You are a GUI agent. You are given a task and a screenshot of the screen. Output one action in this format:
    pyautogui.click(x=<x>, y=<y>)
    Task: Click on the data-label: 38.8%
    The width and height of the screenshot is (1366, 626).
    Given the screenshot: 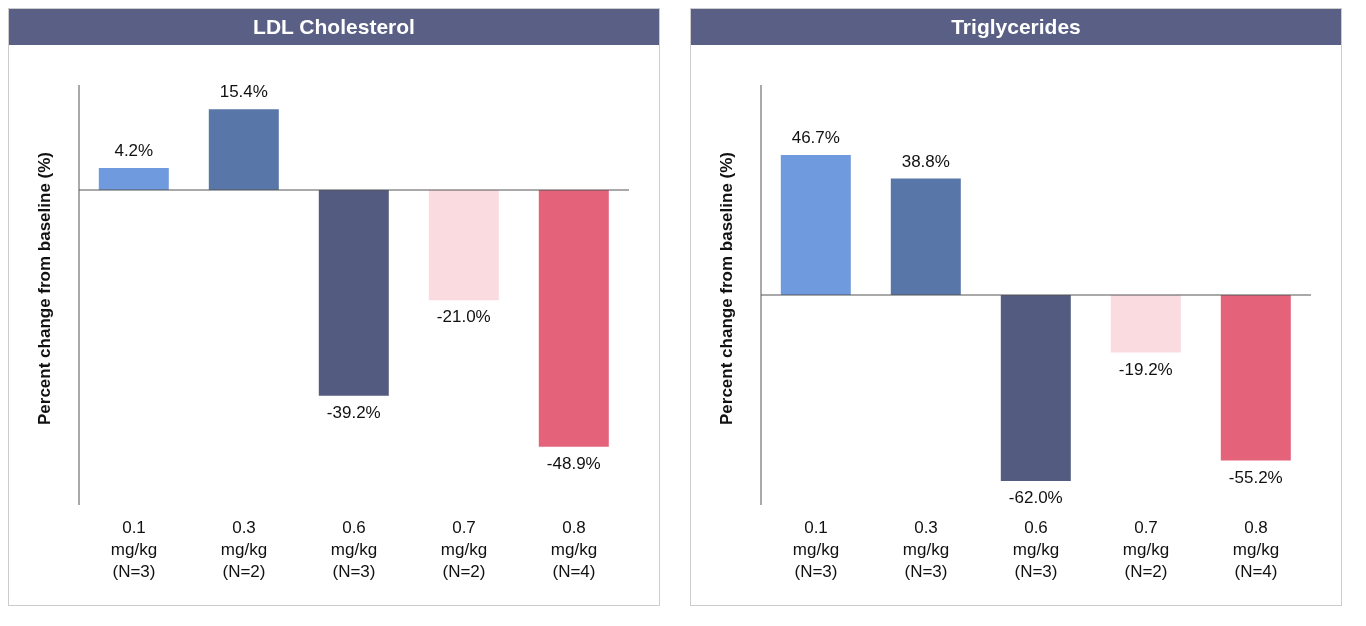 What is the action you would take?
    pyautogui.click(x=925, y=161)
    